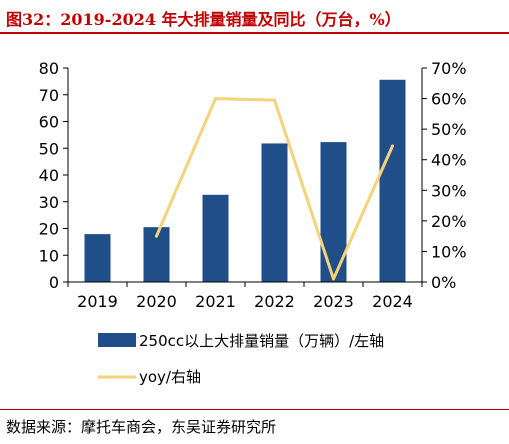 The height and width of the screenshot is (444, 509). I want to click on title-rule, so click(254, 33).